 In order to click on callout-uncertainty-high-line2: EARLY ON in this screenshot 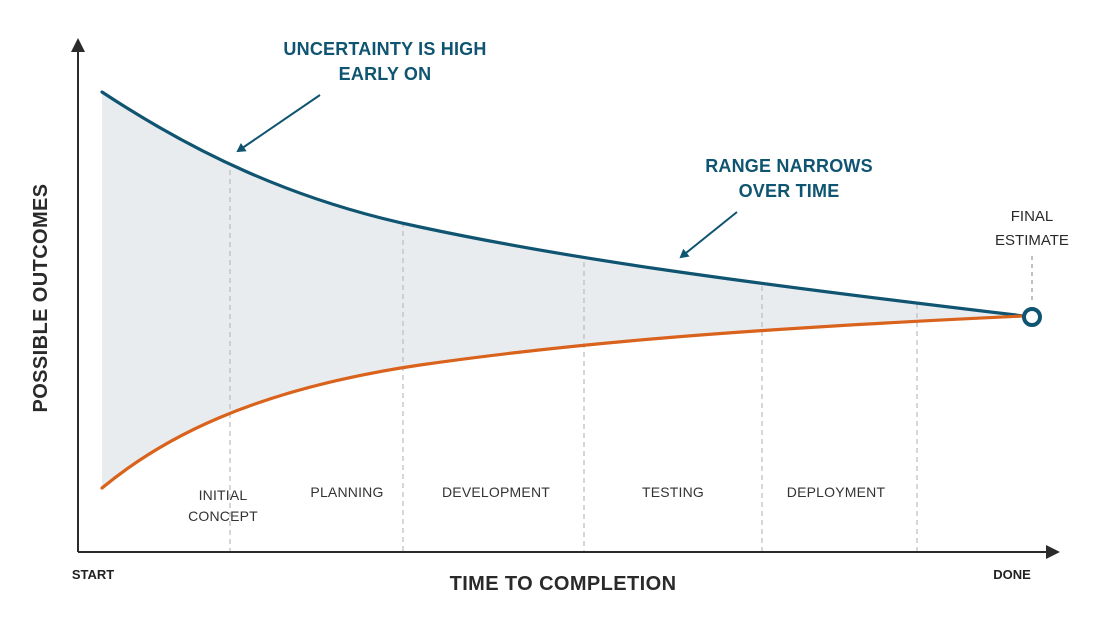, I will do `click(385, 74)`.